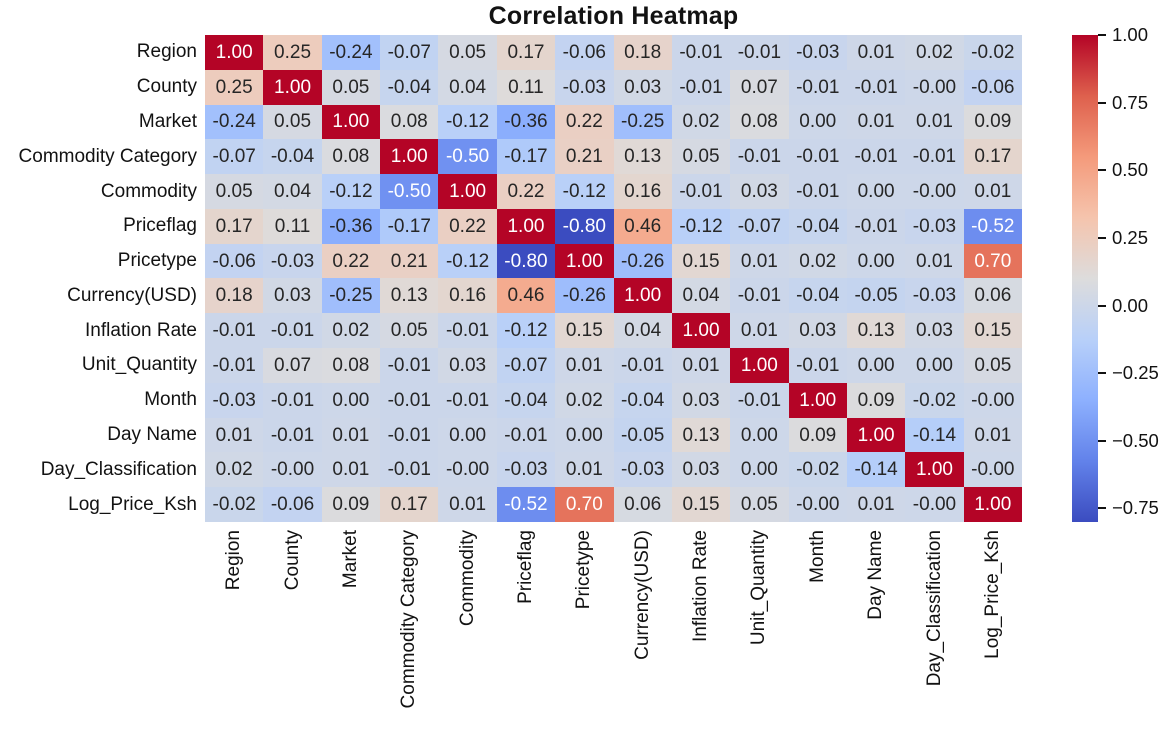 This screenshot has height=729, width=1170. What do you see at coordinates (1130, 170) in the screenshot?
I see `colorbar-tick-label: 0.50` at bounding box center [1130, 170].